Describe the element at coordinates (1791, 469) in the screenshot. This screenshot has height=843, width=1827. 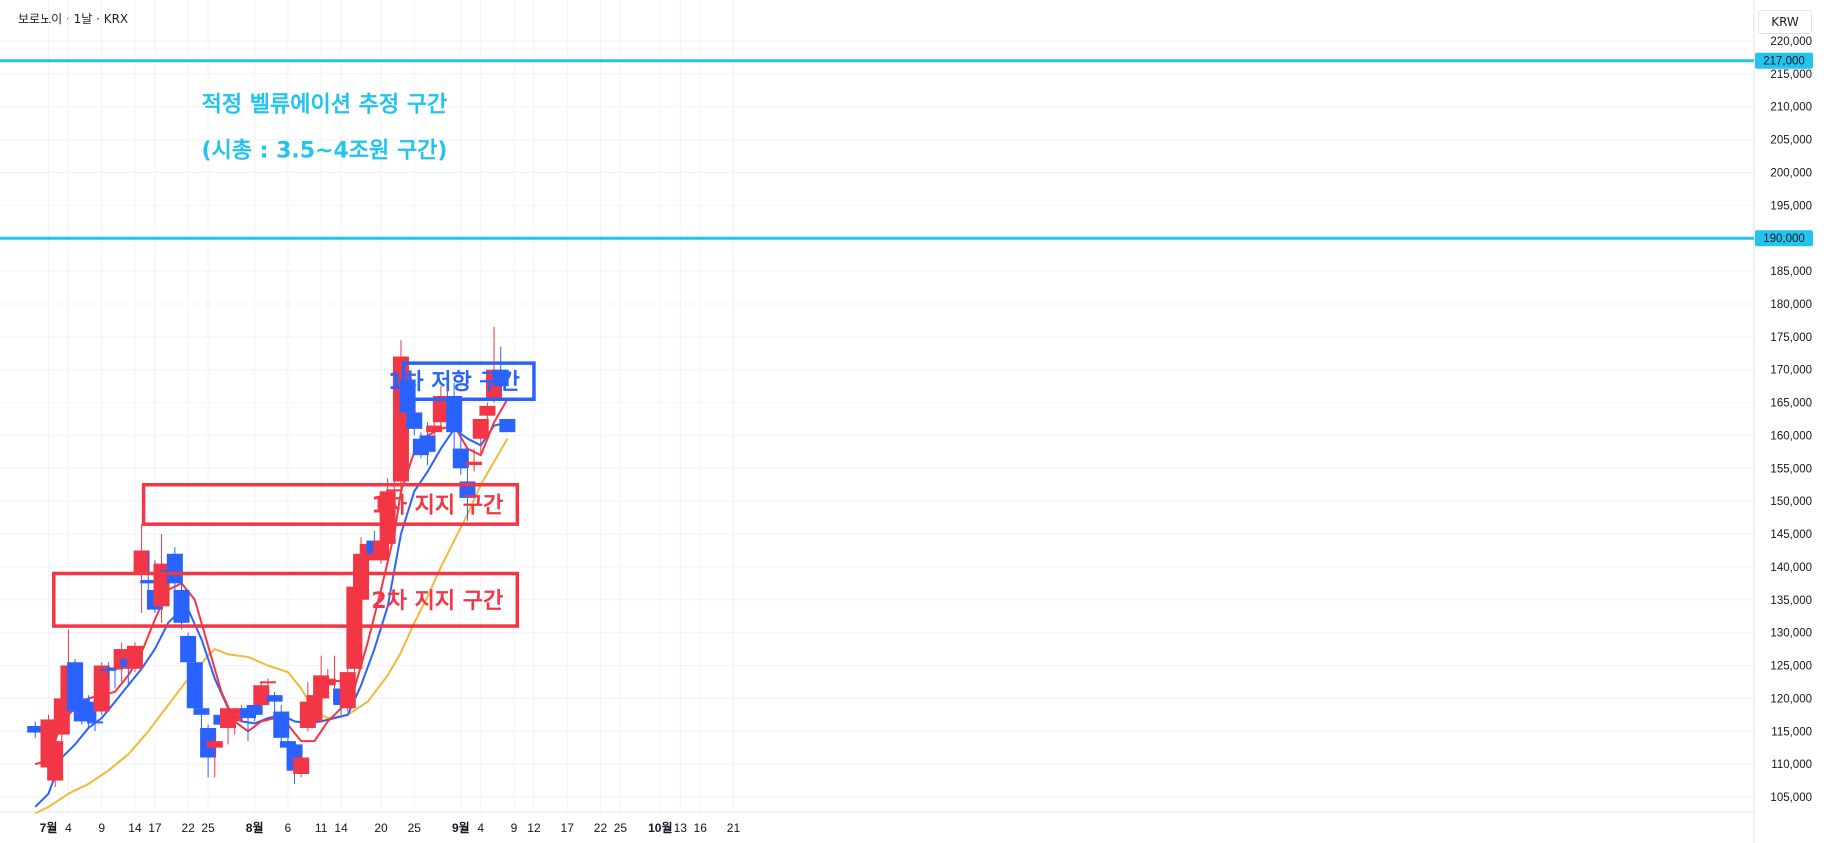
I see `y-tick-label: 155,000` at that location.